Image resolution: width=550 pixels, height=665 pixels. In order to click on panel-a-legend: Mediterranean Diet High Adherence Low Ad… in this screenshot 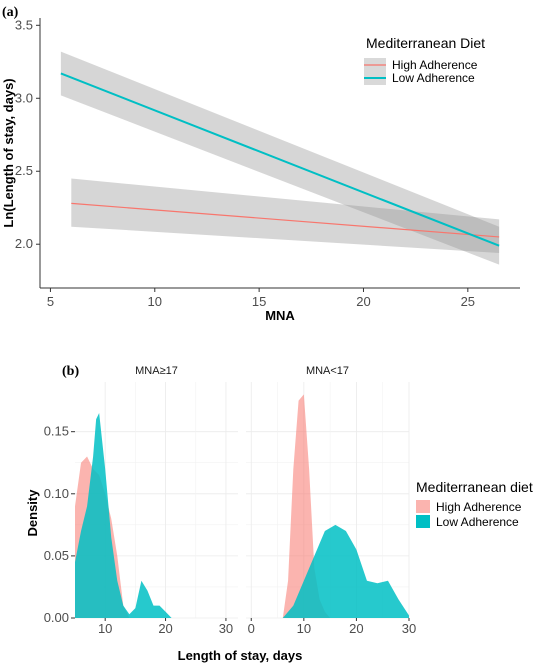, I will do `click(424, 60)`.